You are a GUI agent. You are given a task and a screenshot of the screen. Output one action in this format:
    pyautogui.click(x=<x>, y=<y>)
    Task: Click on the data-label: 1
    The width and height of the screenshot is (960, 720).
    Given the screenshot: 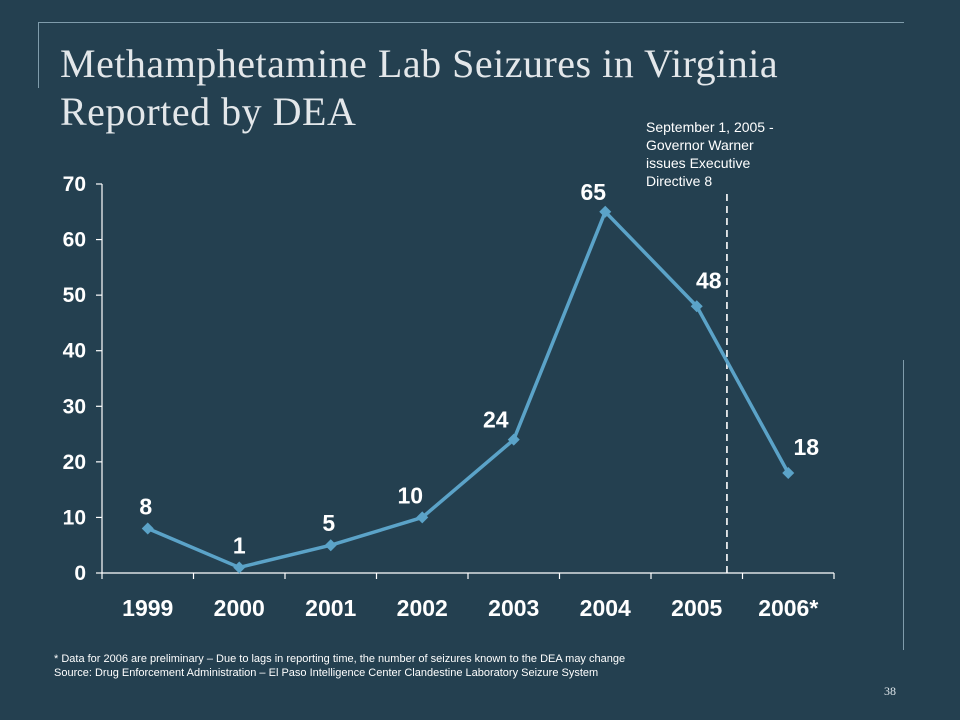 What is the action you would take?
    pyautogui.click(x=239, y=545)
    